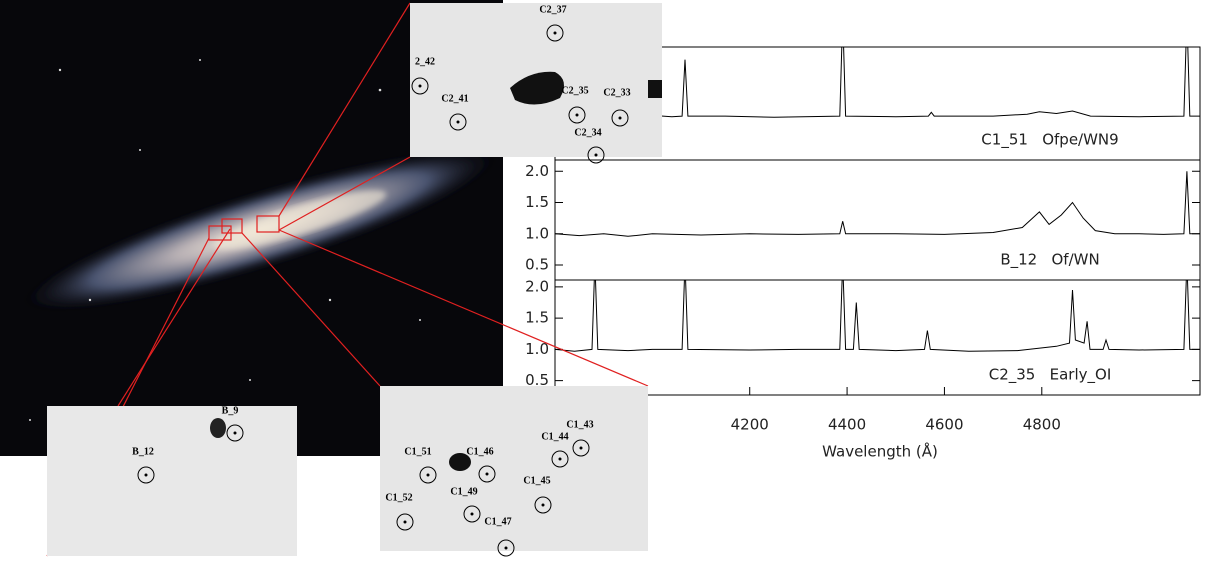  What do you see at coordinates (172, 481) in the screenshot?
I see `inset-bottom-left` at bounding box center [172, 481].